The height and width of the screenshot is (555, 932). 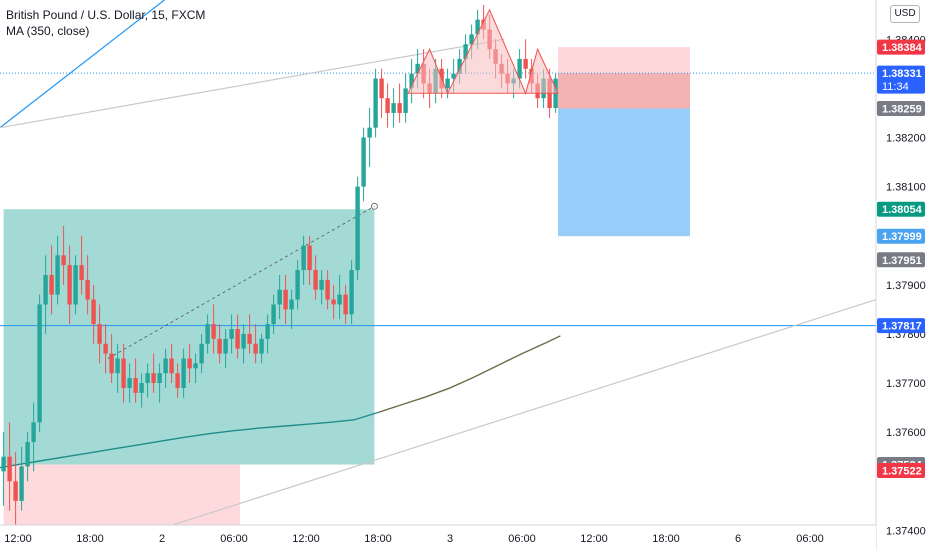 I want to click on price-label: 1.37999, so click(x=901, y=236).